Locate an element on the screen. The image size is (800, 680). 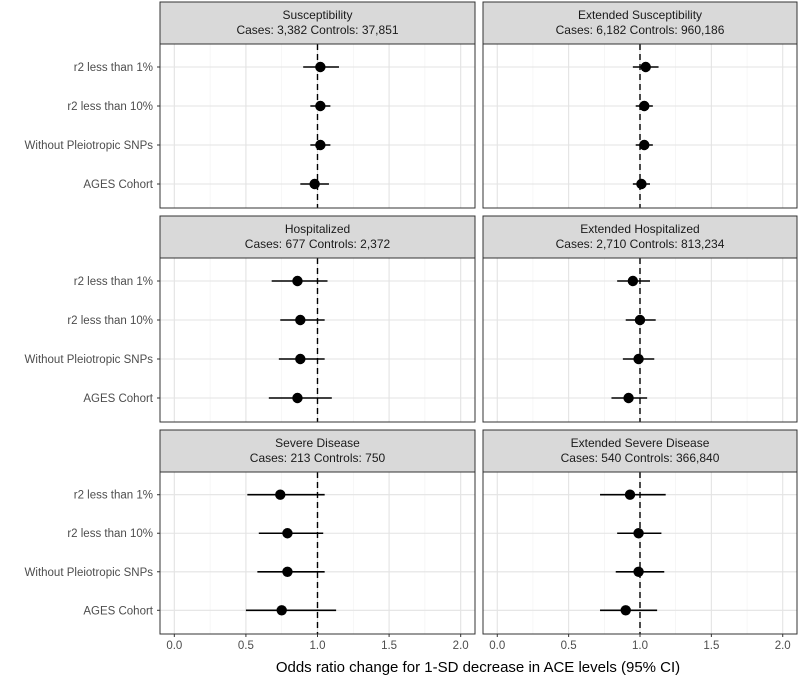
strip-extended-susceptibility is located at coordinates (640, 23).